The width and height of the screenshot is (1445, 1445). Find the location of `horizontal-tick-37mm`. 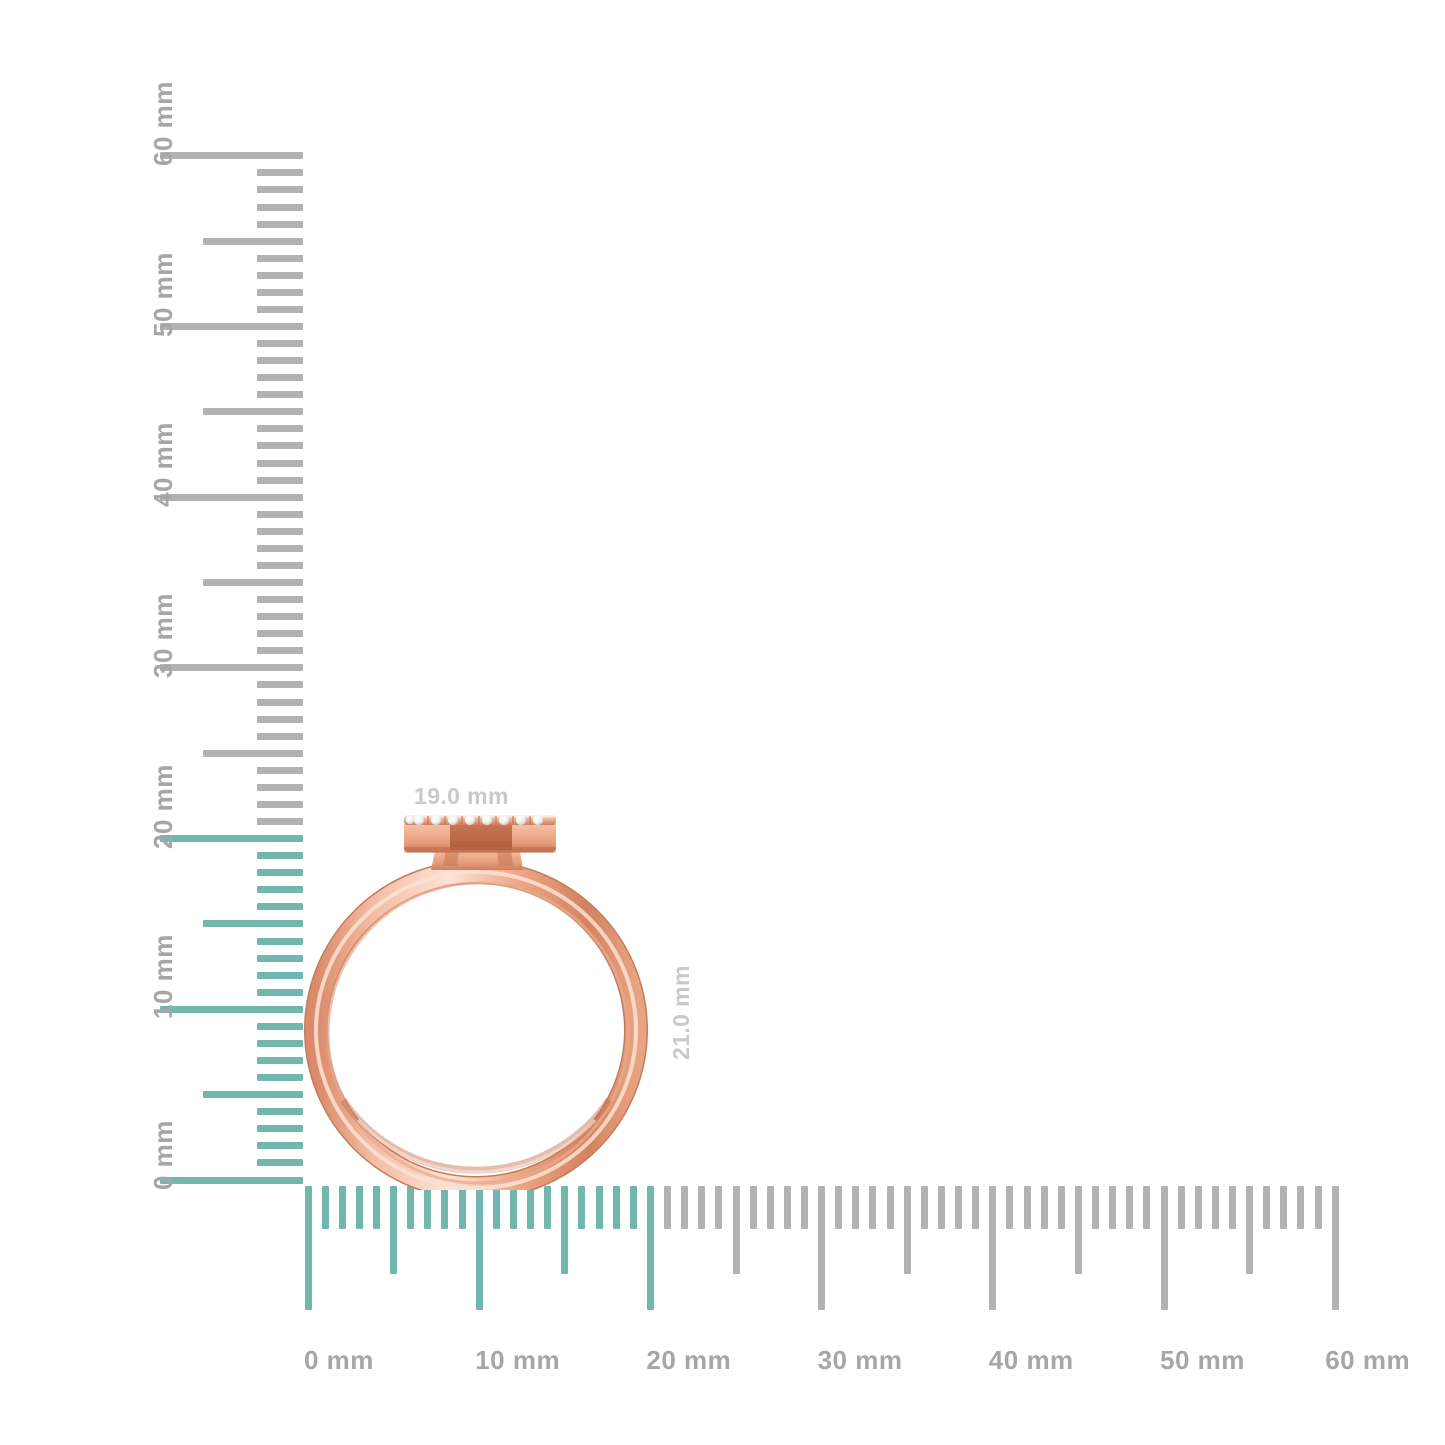

horizontal-tick-37mm is located at coordinates (941, 1207).